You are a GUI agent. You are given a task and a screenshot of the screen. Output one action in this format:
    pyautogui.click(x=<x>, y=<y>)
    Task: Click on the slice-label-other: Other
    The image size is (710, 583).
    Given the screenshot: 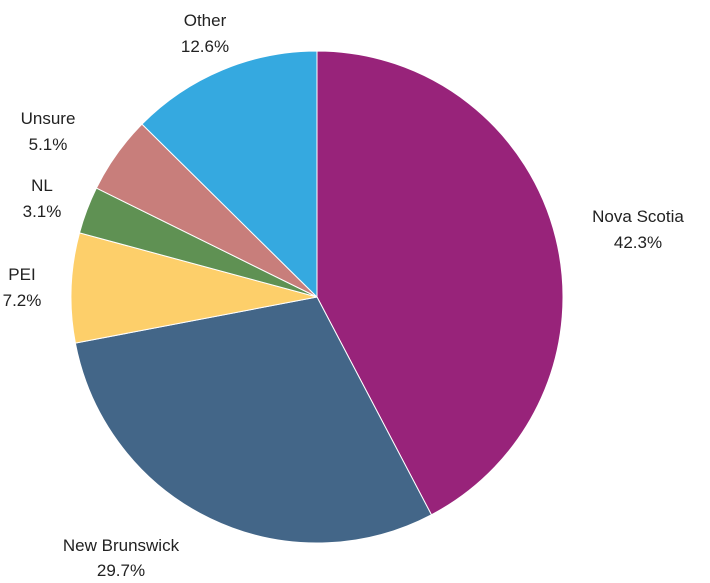 What is the action you would take?
    pyautogui.click(x=205, y=20)
    